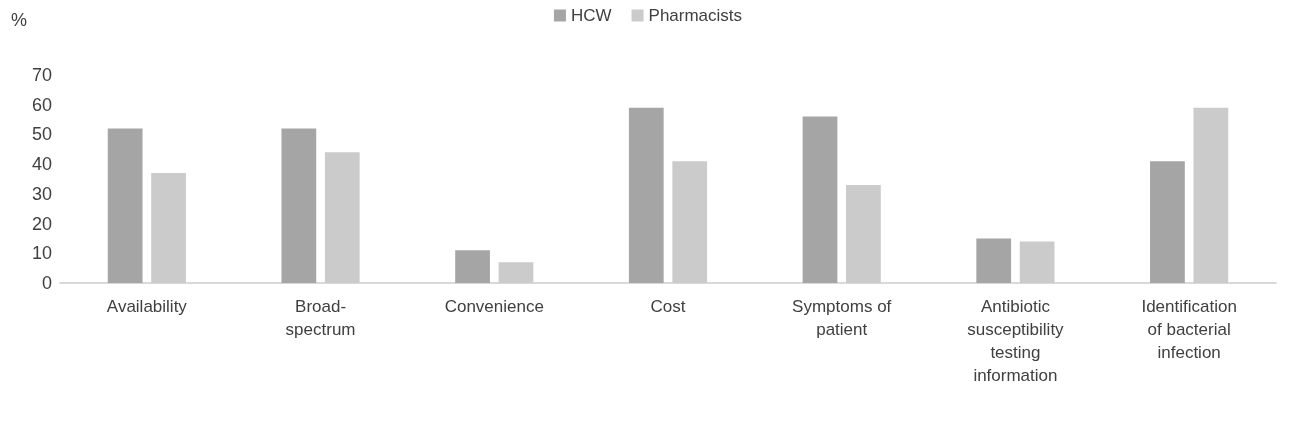 The width and height of the screenshot is (1296, 428). Describe the element at coordinates (41, 223) in the screenshot. I see `y-tick-label: 20` at that location.